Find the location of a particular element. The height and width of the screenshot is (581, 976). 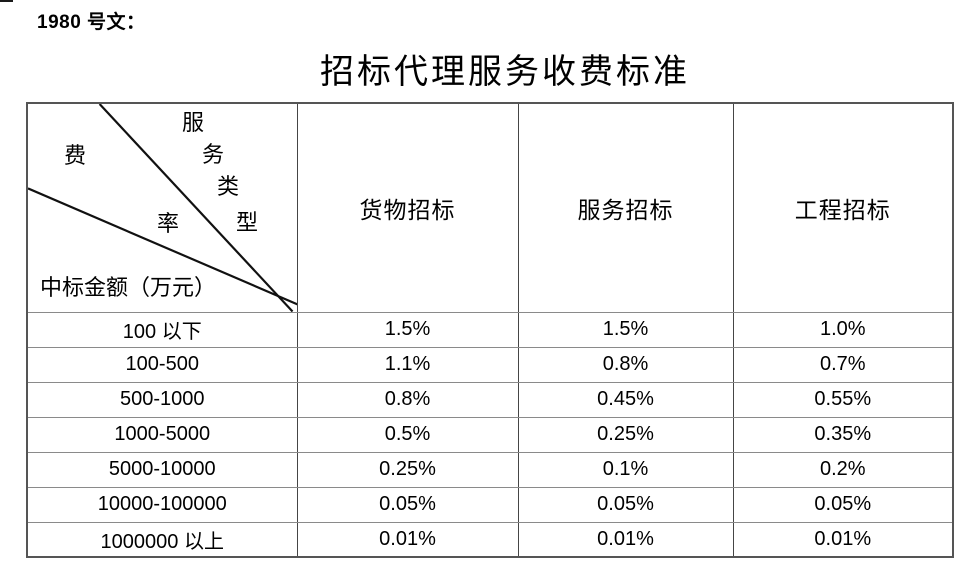

column-header-works: 工程招标 is located at coordinates (843, 207).